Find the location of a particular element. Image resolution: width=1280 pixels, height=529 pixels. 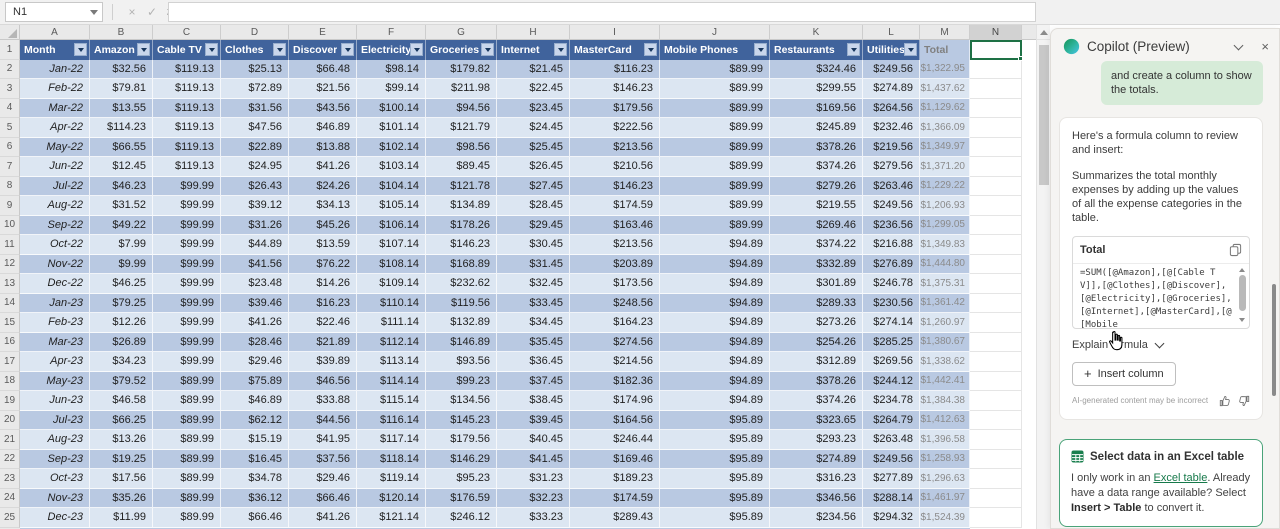

cell-N12 is located at coordinates (996, 264).